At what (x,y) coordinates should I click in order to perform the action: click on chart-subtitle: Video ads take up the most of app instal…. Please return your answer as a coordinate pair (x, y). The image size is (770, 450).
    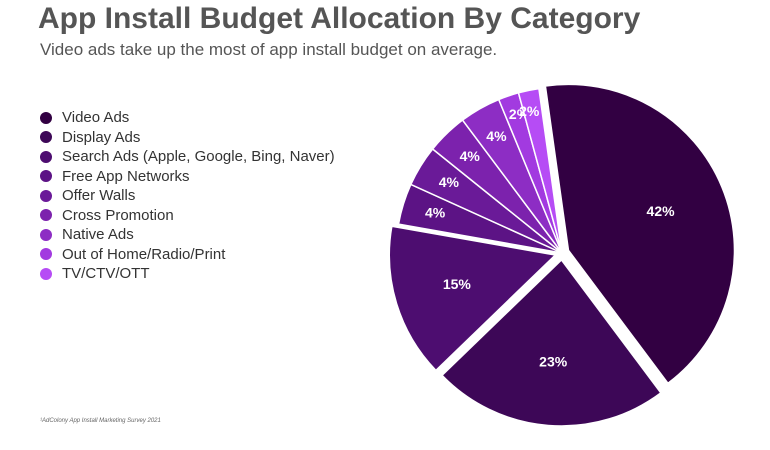
    Looking at the image, I should click on (269, 49).